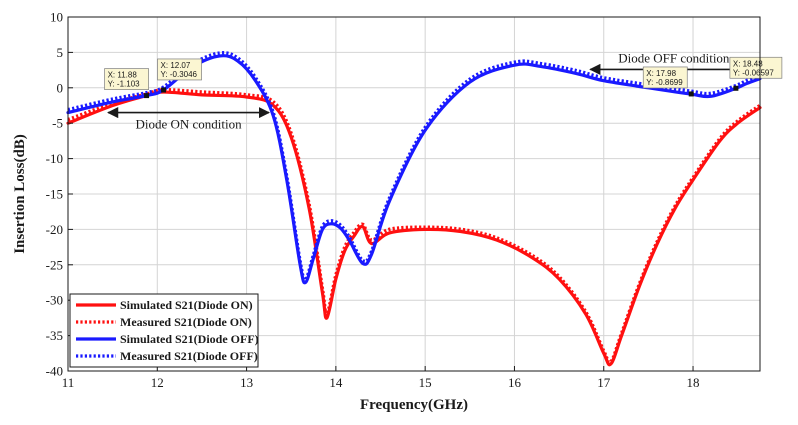  Describe the element at coordinates (674, 57) in the screenshot. I see `annotation-label: Diode OFF condition` at that location.